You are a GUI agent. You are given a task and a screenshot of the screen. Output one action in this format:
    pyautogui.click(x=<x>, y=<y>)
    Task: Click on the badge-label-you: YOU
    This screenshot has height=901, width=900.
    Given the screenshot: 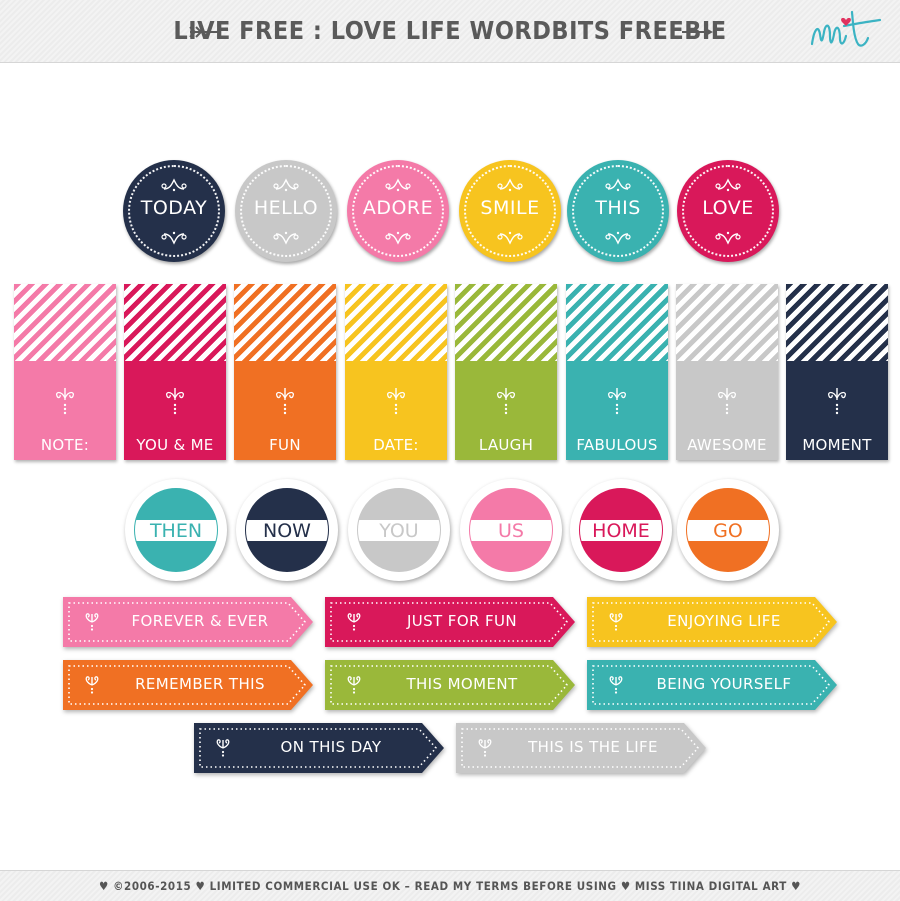 What is the action you would take?
    pyautogui.click(x=399, y=530)
    